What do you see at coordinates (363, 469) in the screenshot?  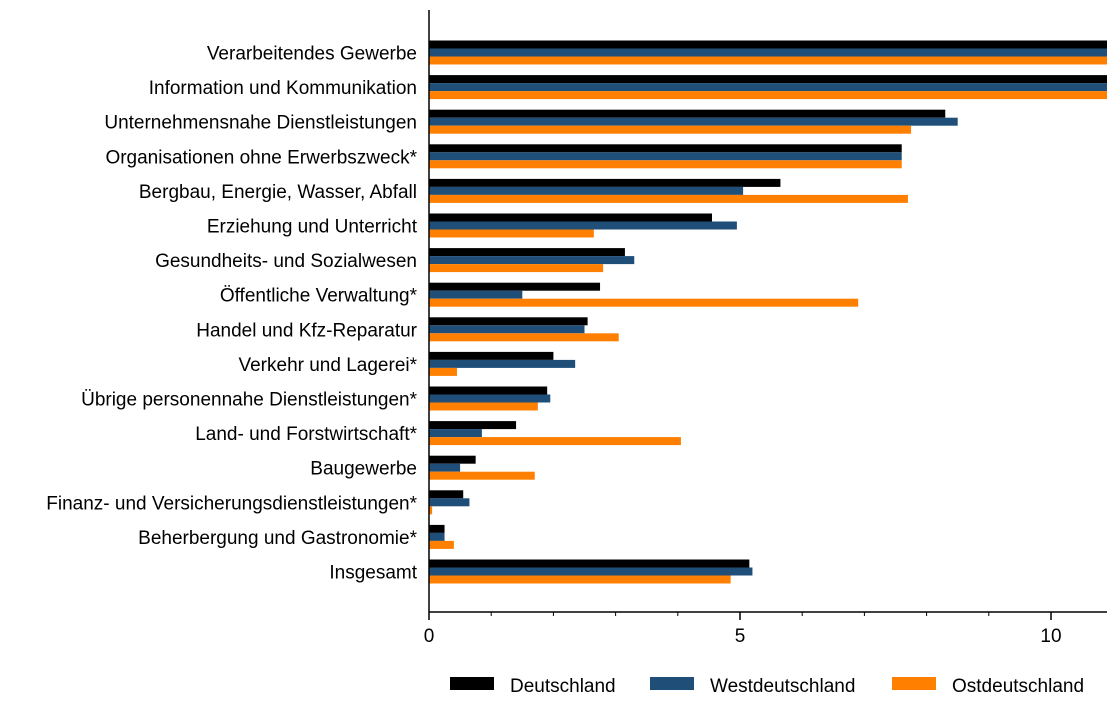 I see `category-label: Baugewerbe` at bounding box center [363, 469].